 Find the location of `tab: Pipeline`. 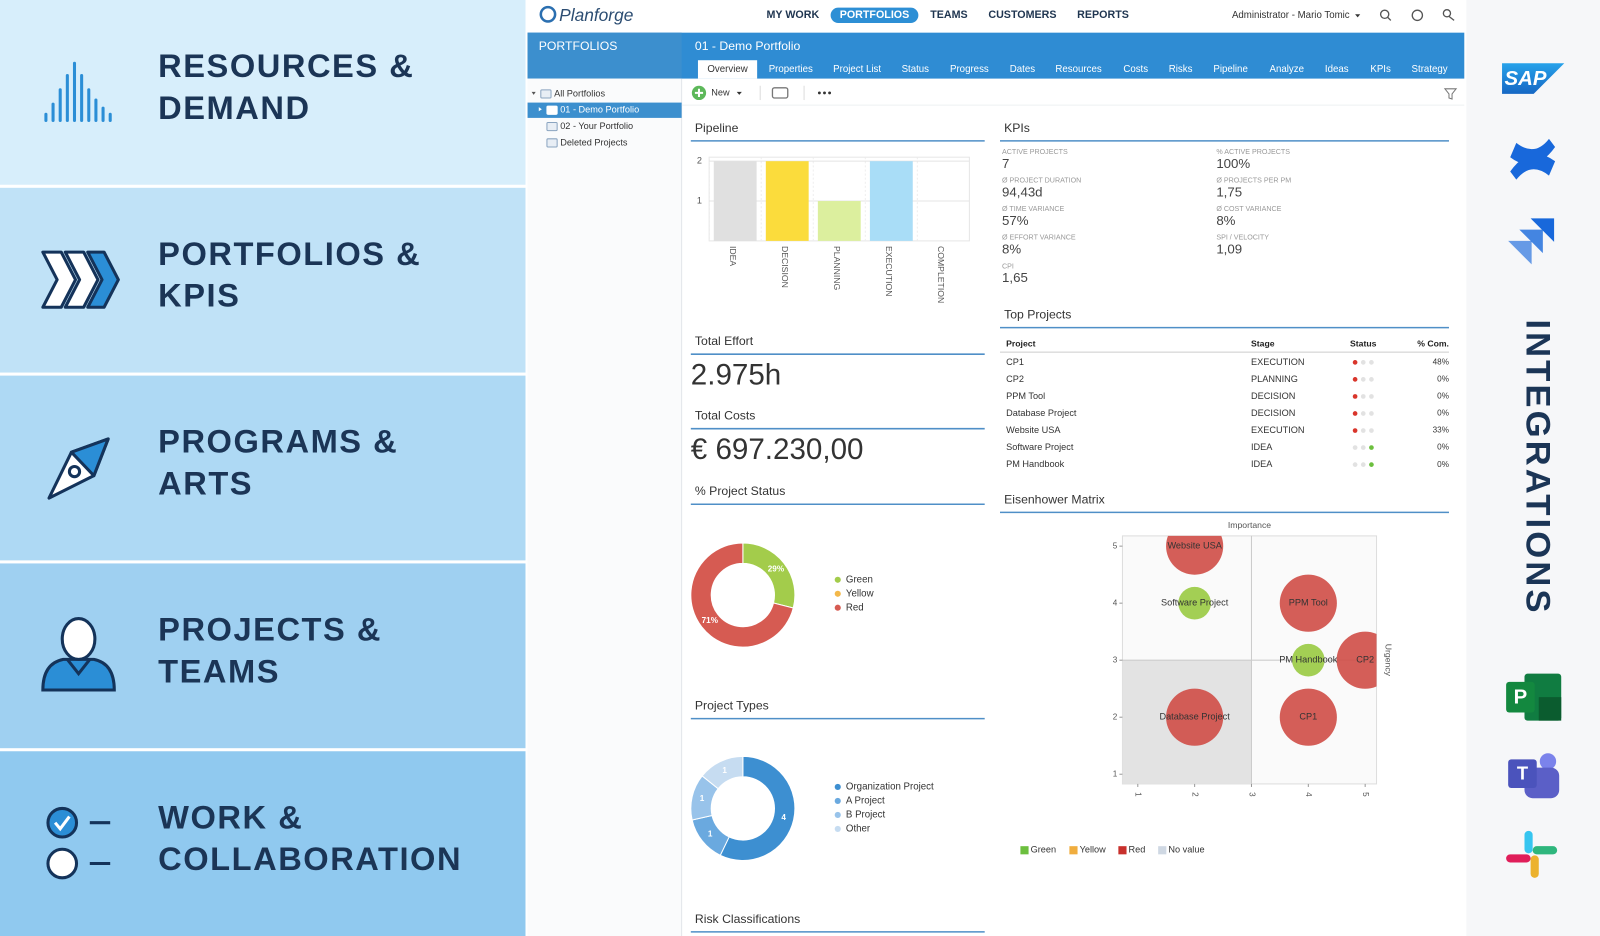

tab: Pipeline is located at coordinates (1230, 69).